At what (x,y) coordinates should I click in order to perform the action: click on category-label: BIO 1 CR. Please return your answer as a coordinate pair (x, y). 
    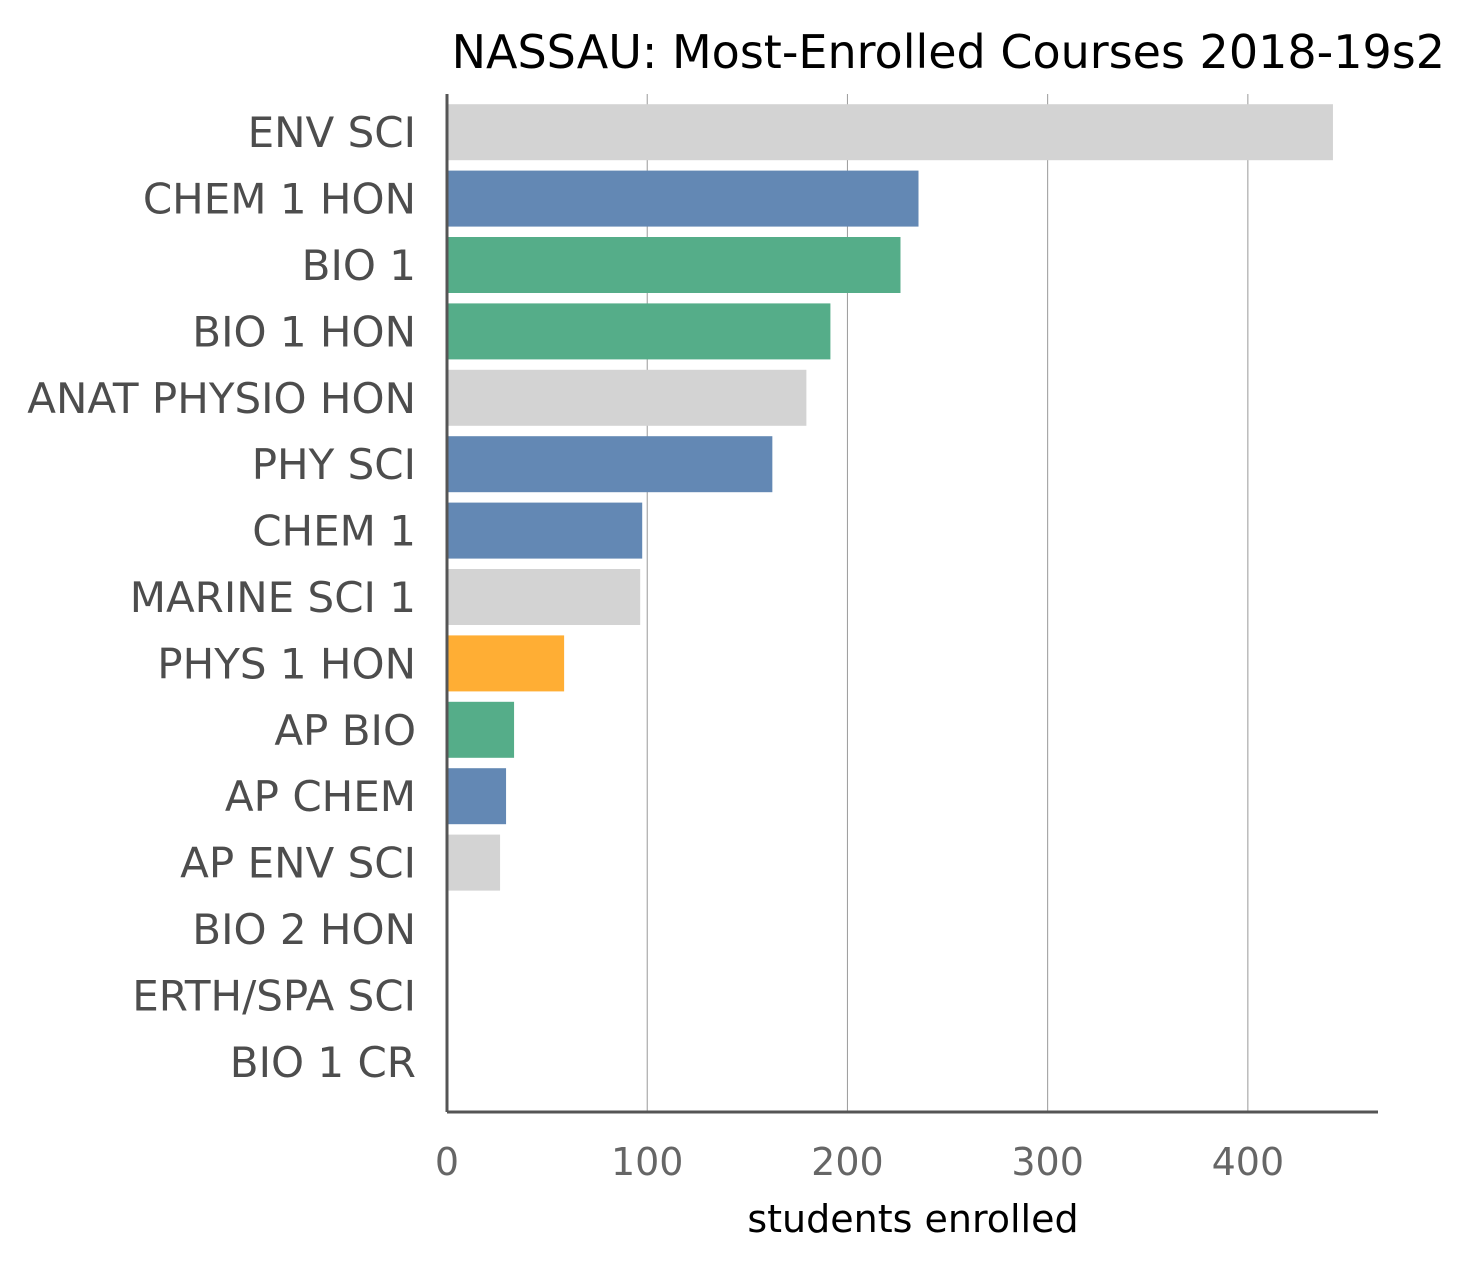
    Looking at the image, I should click on (323, 1062).